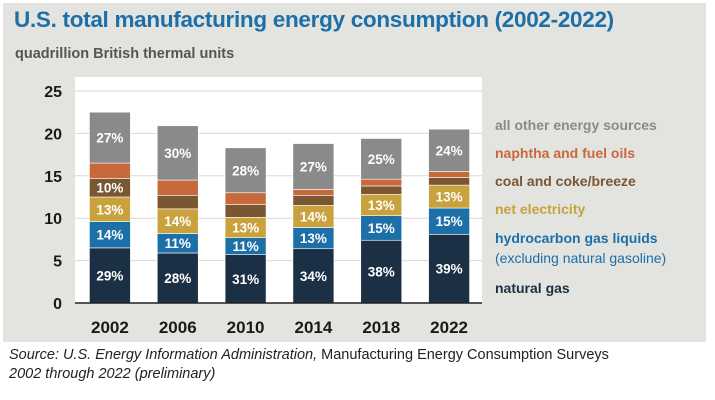  I want to click on y-tick-label: 5, so click(57, 262).